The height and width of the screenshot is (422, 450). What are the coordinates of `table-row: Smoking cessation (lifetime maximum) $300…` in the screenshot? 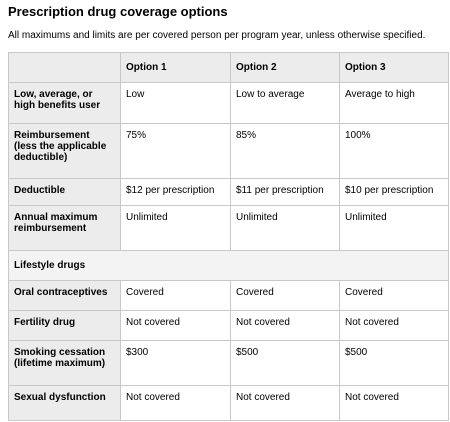 It's located at (228, 363).